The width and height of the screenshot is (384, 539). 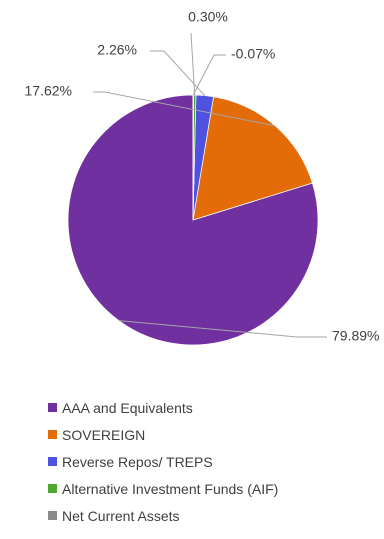 I want to click on legend-item-reverse-repos: Reverse Repos/ TREPS, so click(x=163, y=461).